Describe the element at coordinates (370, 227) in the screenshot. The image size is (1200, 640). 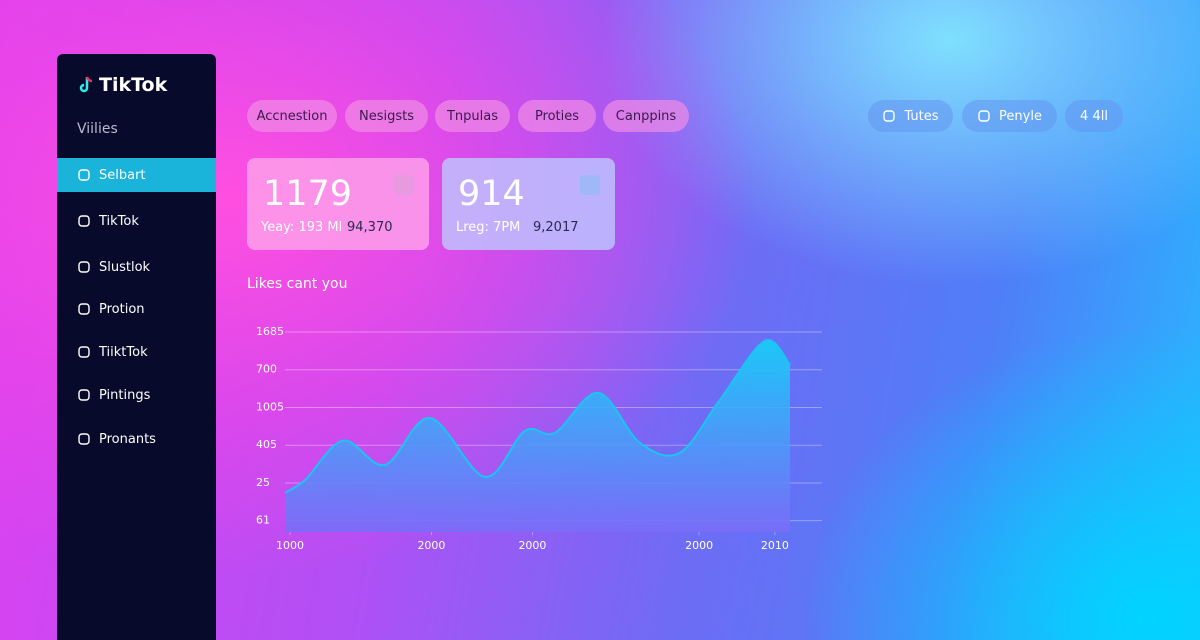
I see `stat-right: 94,370` at that location.